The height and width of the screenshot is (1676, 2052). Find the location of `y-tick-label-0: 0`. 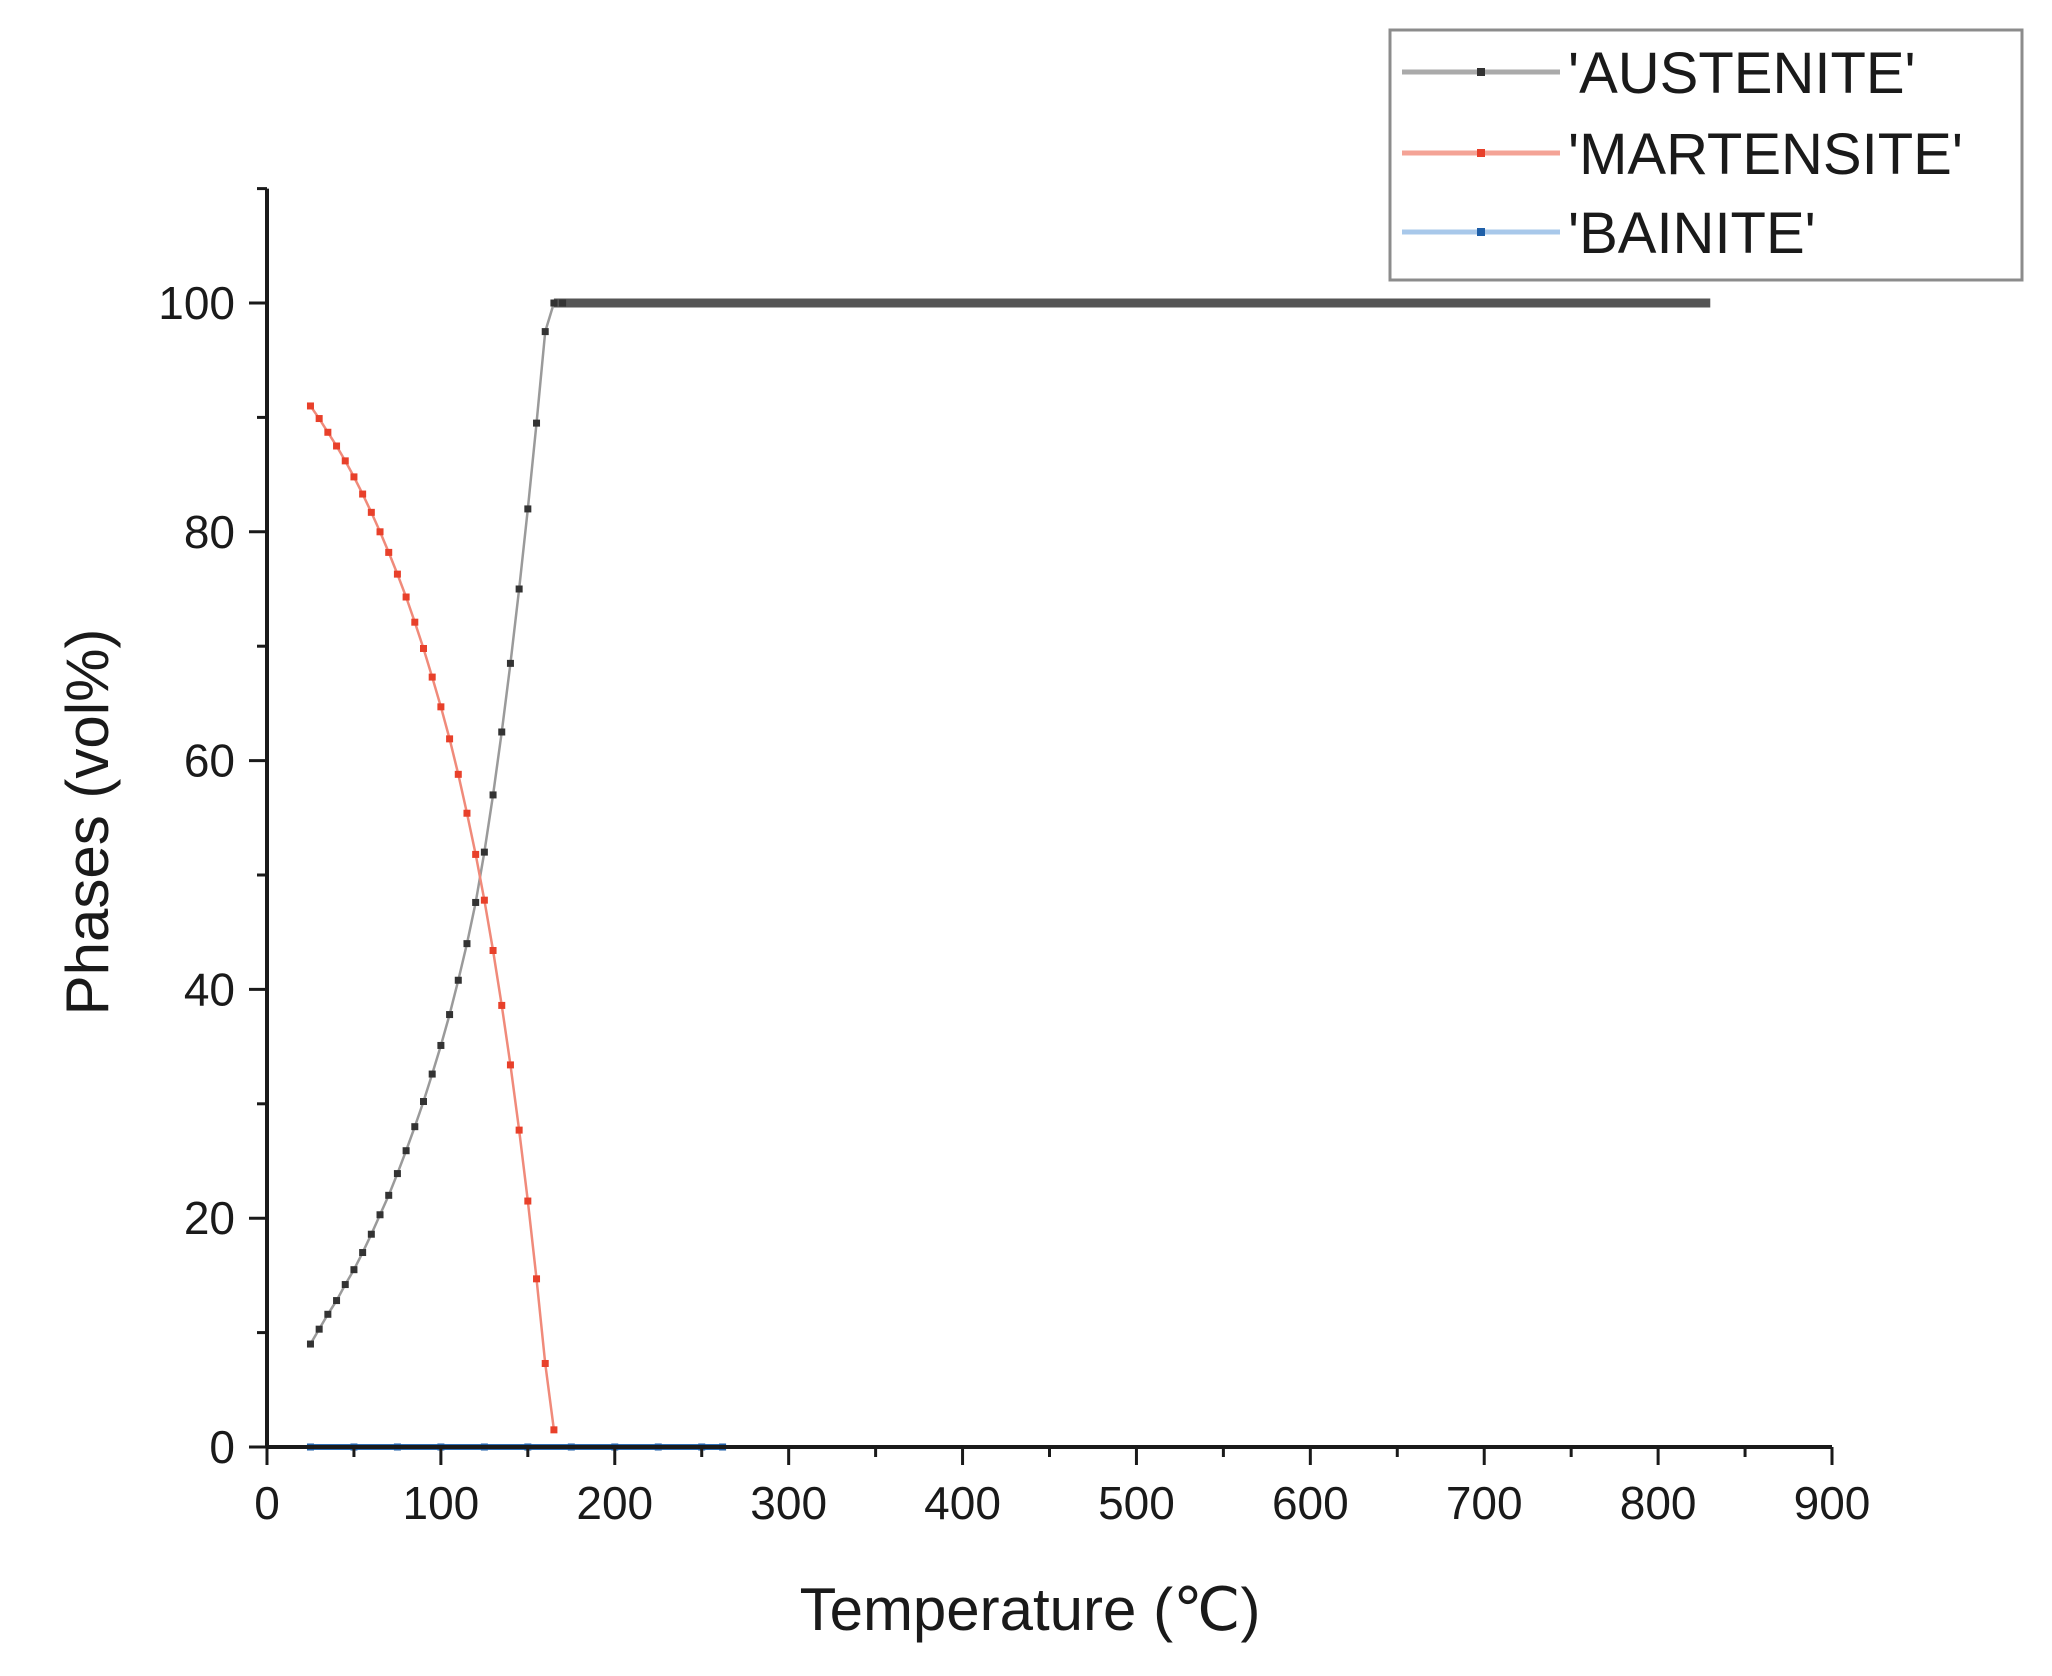

y-tick-label-0: 0 is located at coordinates (222, 1447).